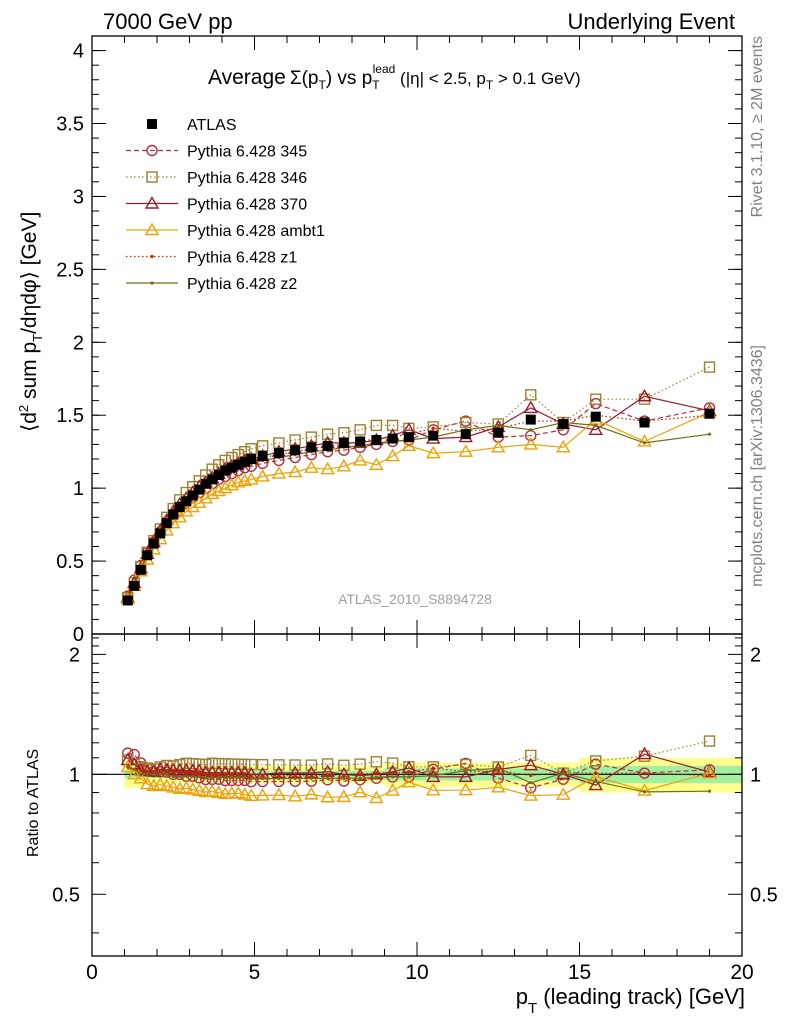  Describe the element at coordinates (419, 507) in the screenshot. I see `series-pythia-6-428-z1` at that location.